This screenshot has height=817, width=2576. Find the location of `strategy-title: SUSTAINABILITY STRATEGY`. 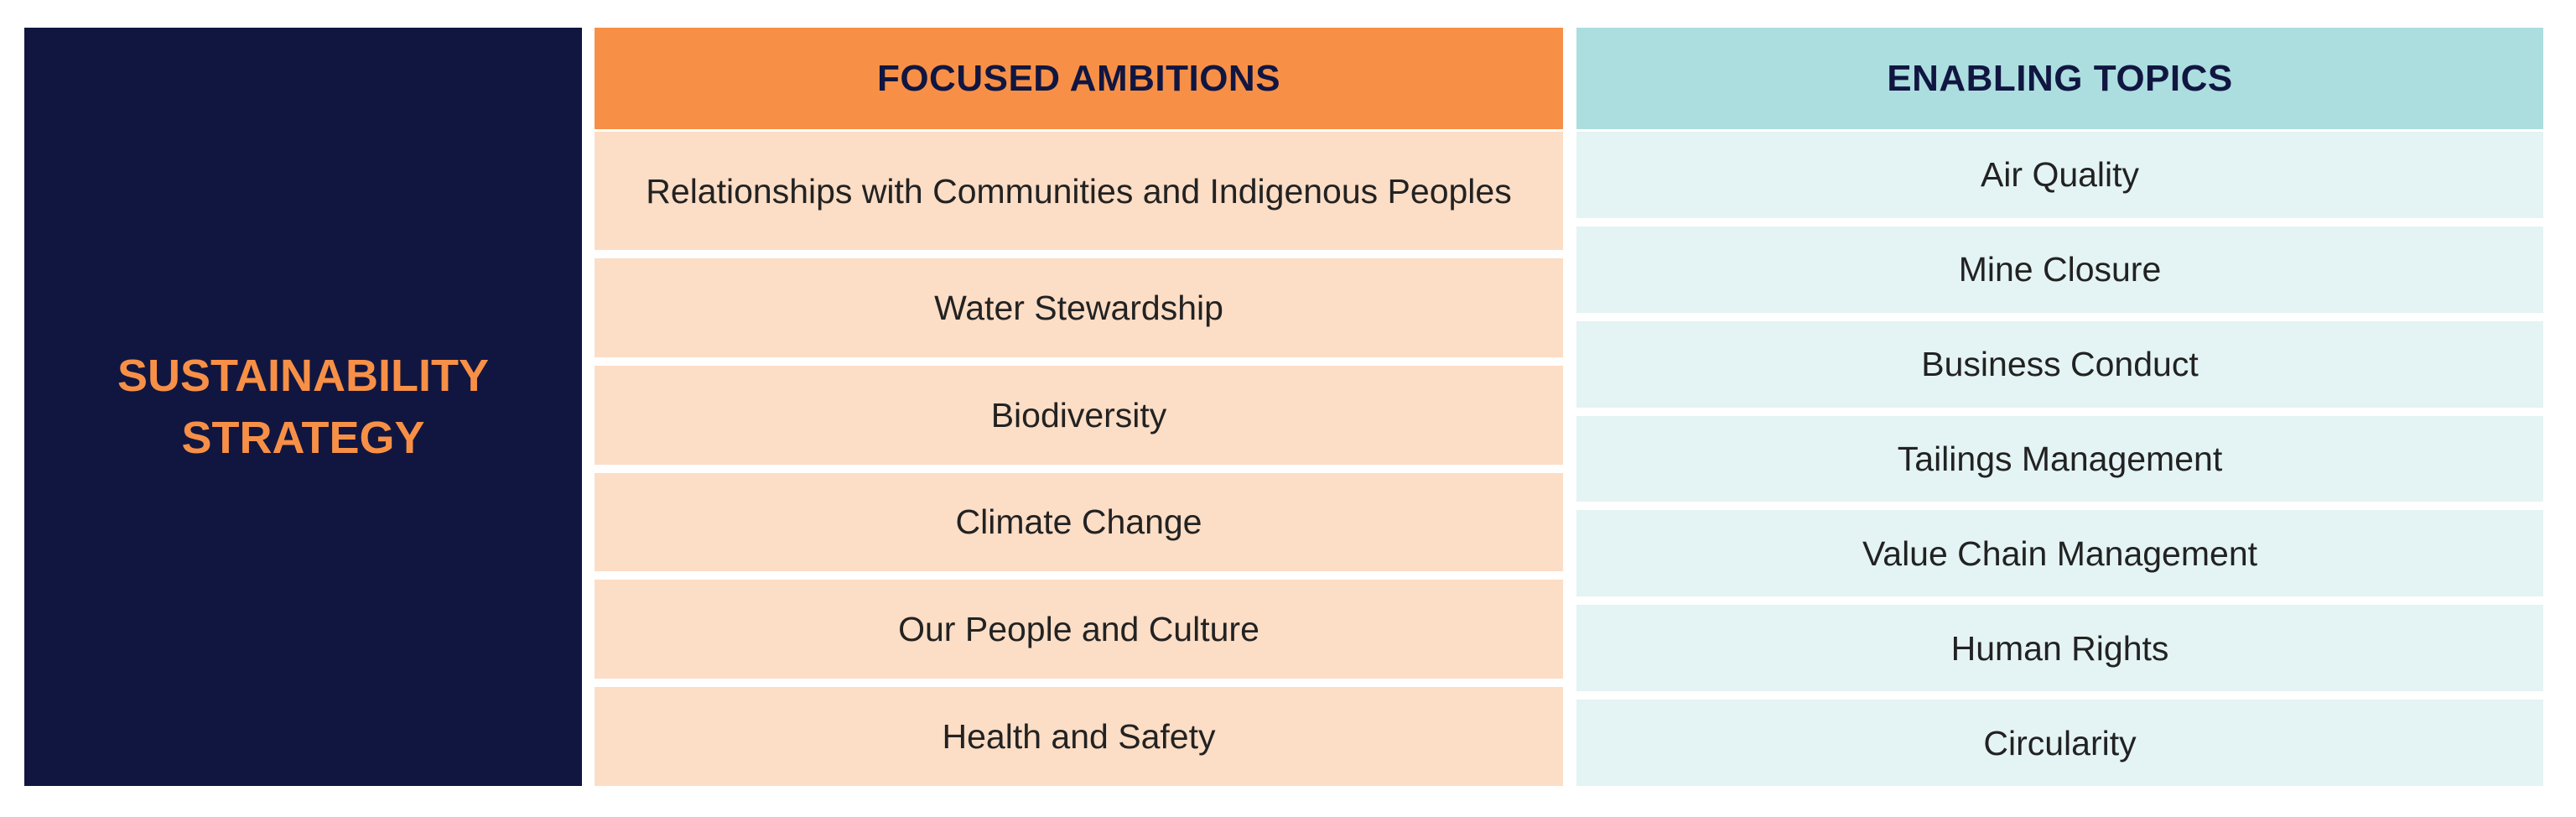

strategy-title: SUSTAINABILITY STRATEGY is located at coordinates (303, 407).